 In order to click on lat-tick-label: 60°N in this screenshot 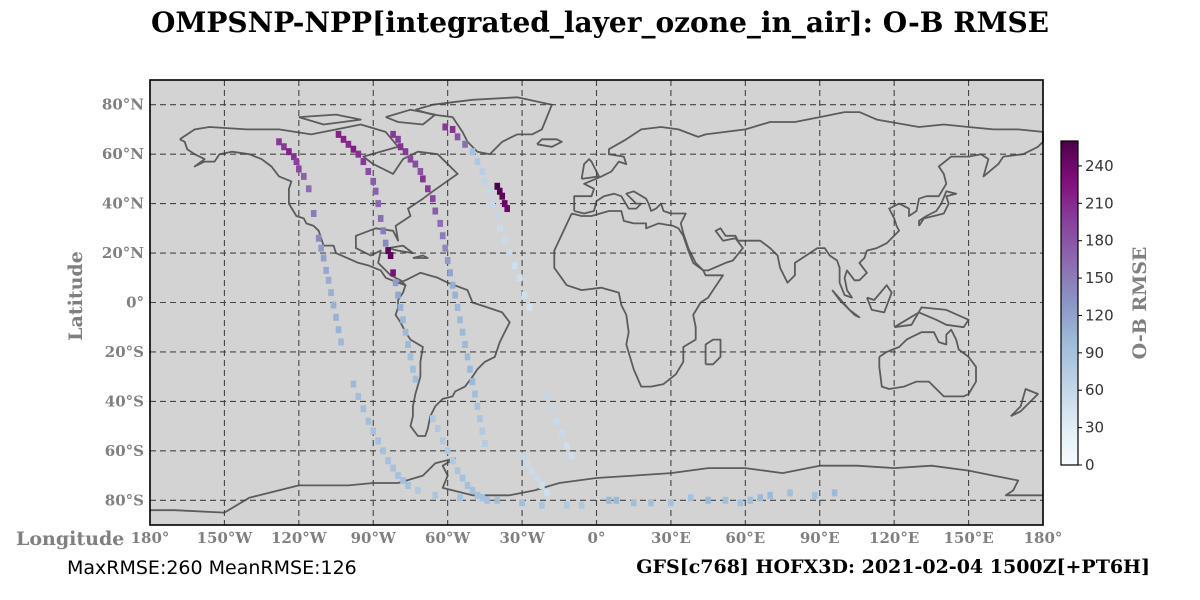, I will do `click(123, 154)`.